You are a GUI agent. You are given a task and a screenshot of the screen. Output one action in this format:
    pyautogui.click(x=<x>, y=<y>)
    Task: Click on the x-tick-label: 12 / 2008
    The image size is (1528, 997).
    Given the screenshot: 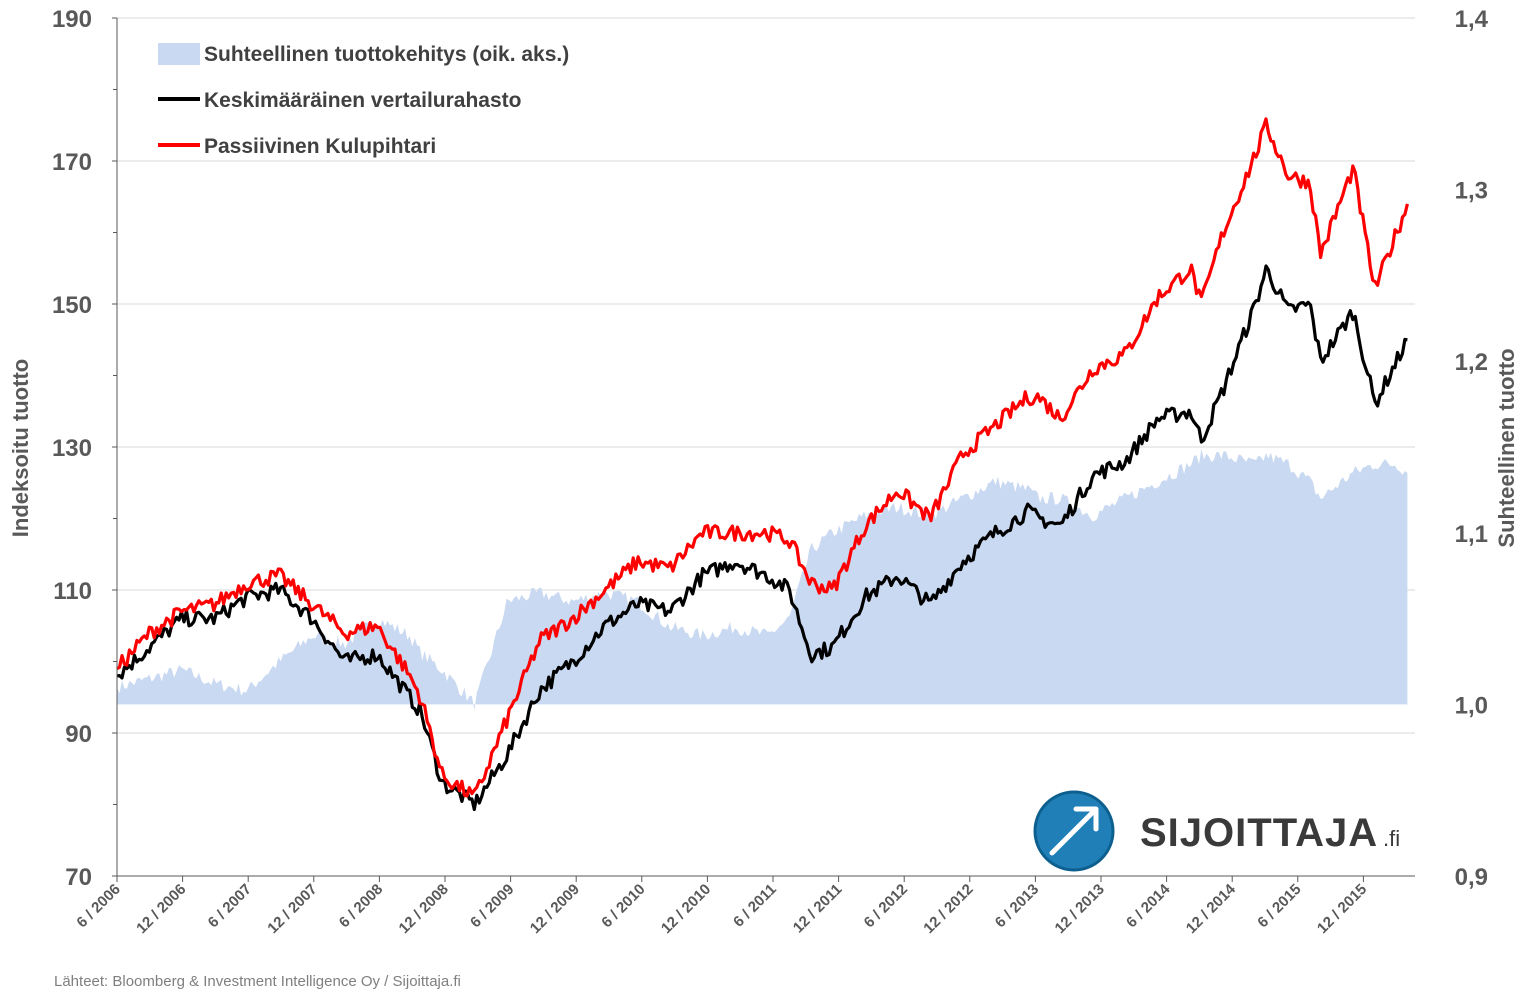 What is the action you would take?
    pyautogui.click(x=424, y=909)
    